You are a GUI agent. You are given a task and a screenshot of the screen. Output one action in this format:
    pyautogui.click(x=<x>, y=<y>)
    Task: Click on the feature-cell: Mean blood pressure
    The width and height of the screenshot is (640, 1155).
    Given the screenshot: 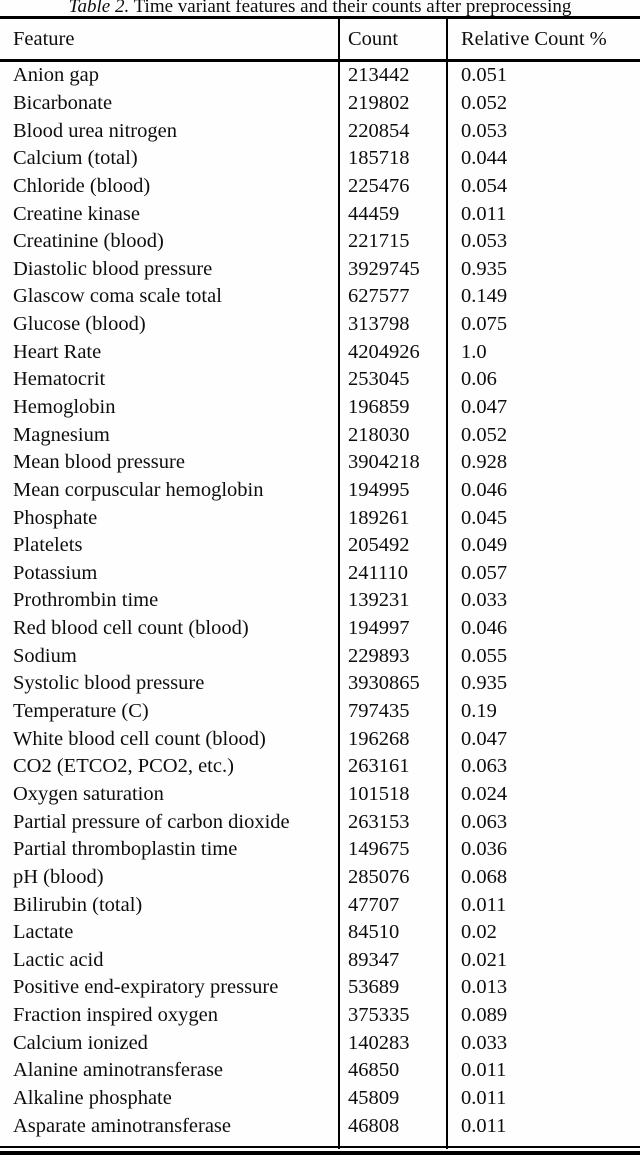 What is the action you would take?
    pyautogui.click(x=99, y=462)
    